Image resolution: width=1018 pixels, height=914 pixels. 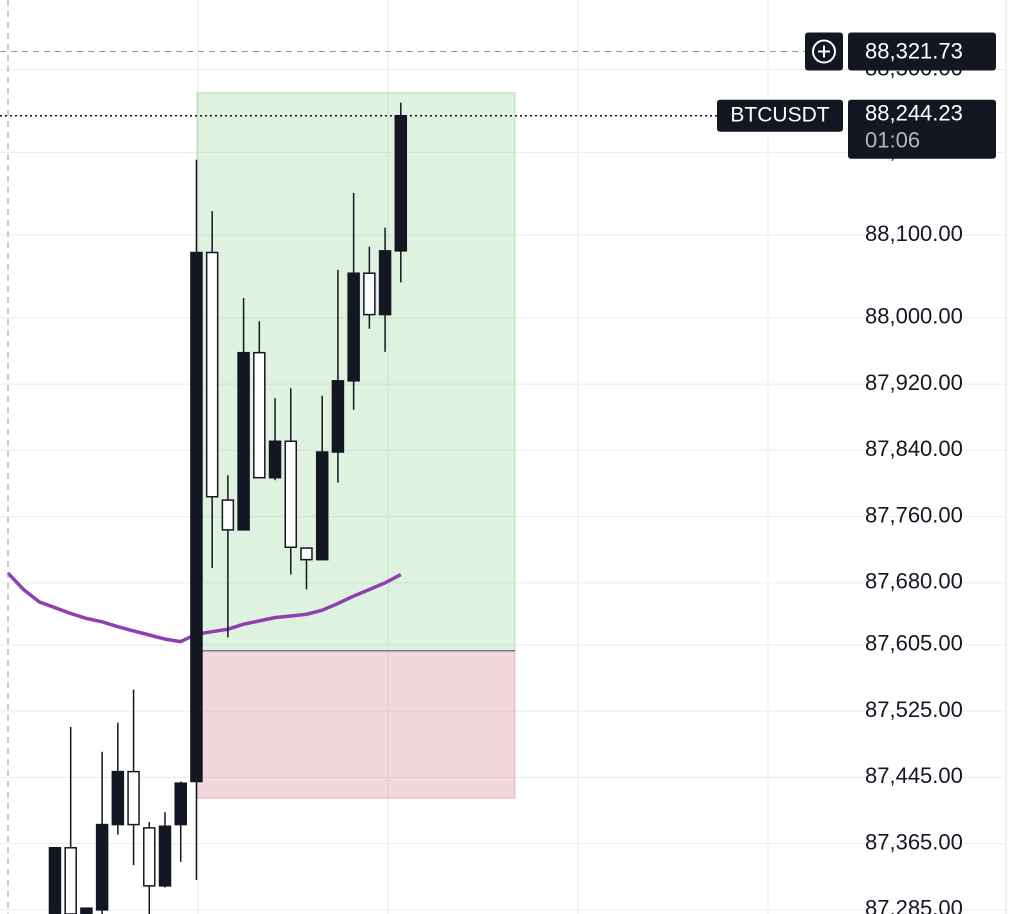 I want to click on crosshair-price: 88,321.73, so click(x=914, y=50).